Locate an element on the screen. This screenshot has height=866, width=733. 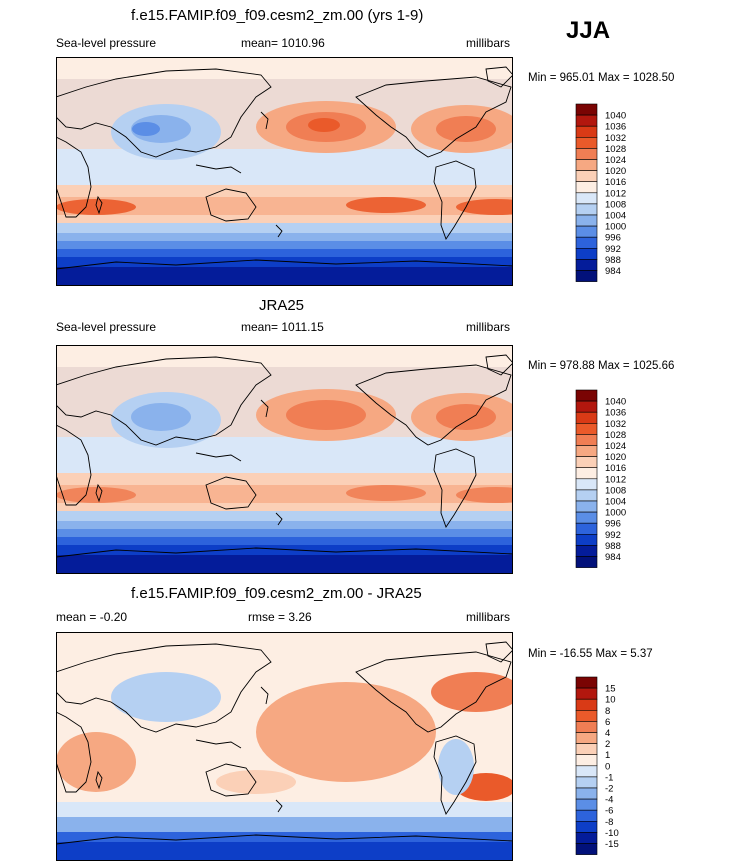
colorbar-tick-label: 1028 is located at coordinates (615, 435).